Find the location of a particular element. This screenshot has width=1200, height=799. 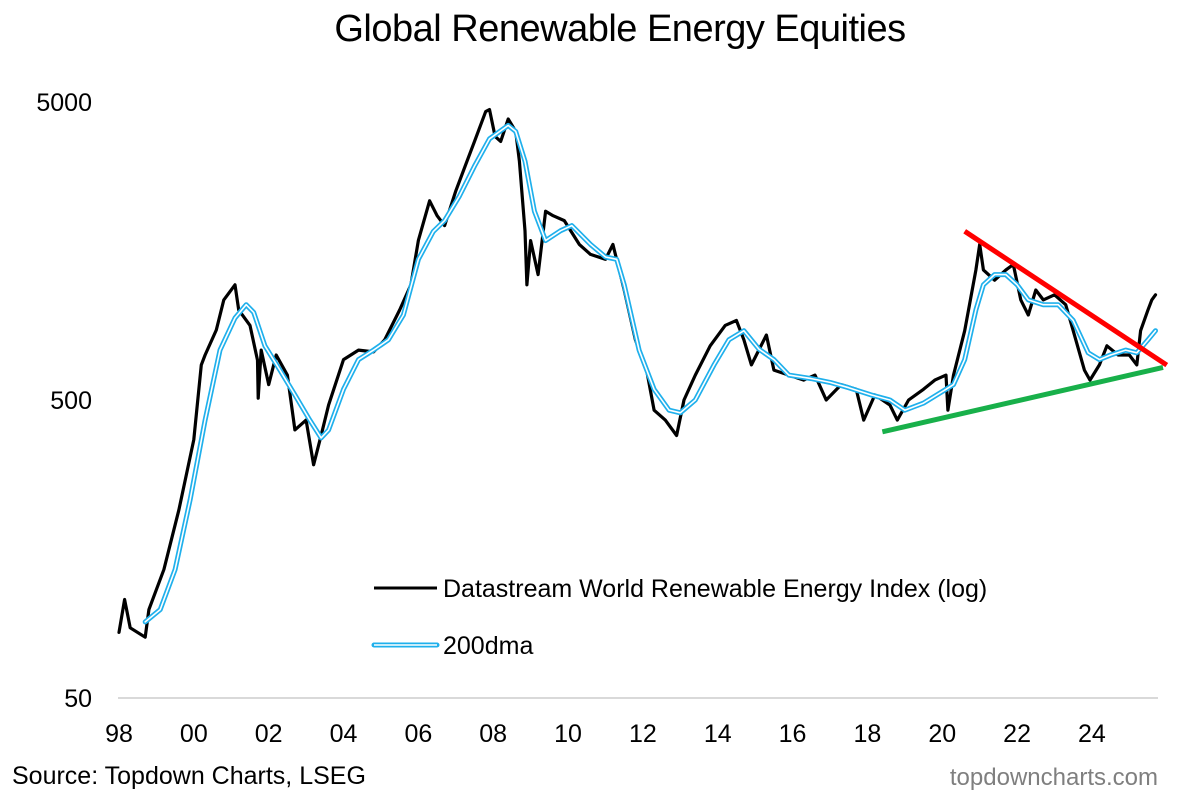

x-tick-label: 22 is located at coordinates (1017, 734).